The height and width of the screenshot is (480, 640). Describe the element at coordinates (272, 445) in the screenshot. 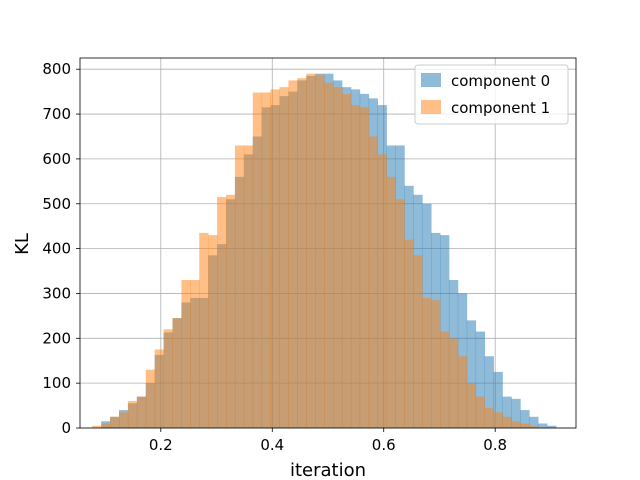

I see `x-tick-label: 0.4` at that location.